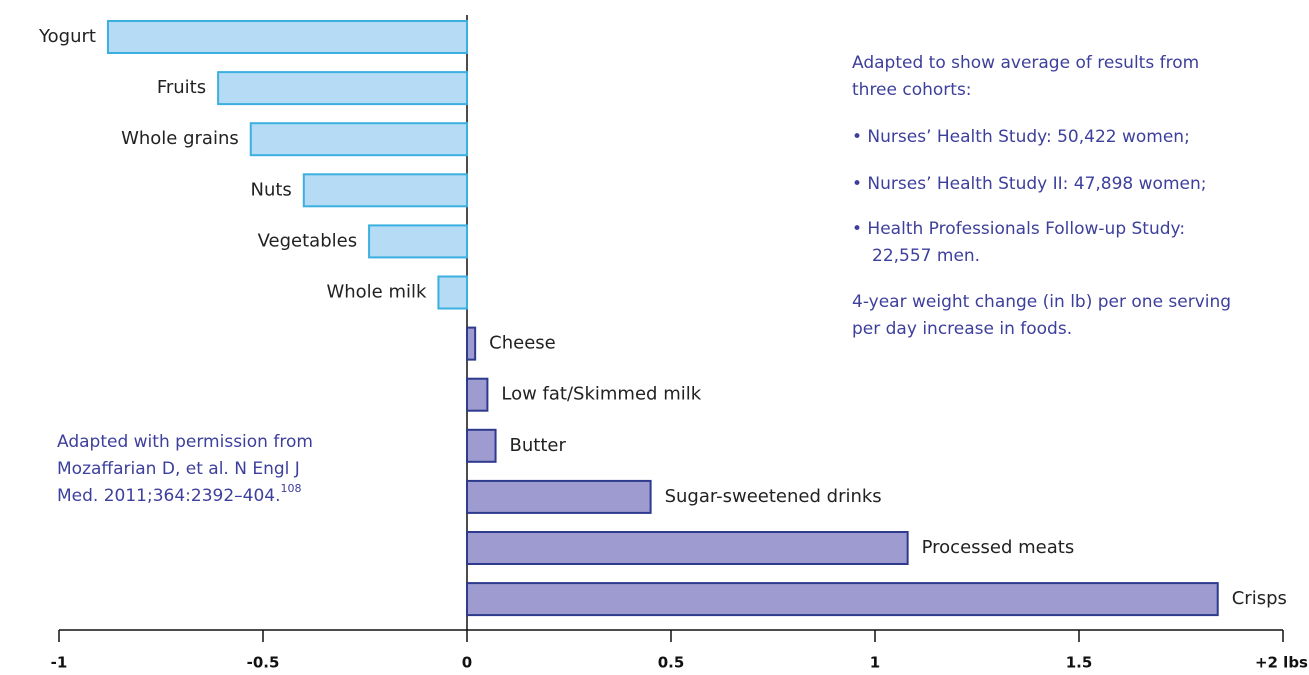 This screenshot has width=1309, height=675. Describe the element at coordinates (376, 292) in the screenshot. I see `category-label: Whole milk` at that location.